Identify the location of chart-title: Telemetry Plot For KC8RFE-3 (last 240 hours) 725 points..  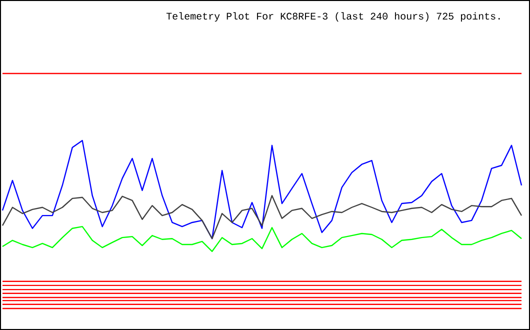
(333, 17).